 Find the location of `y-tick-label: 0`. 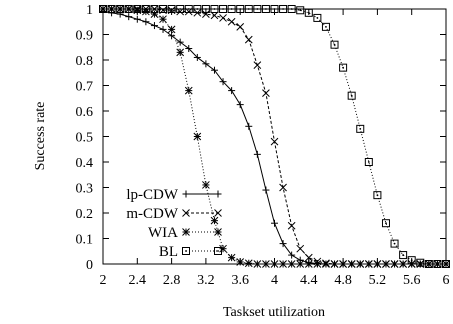

y-tick-label: 0 is located at coordinates (89, 265).